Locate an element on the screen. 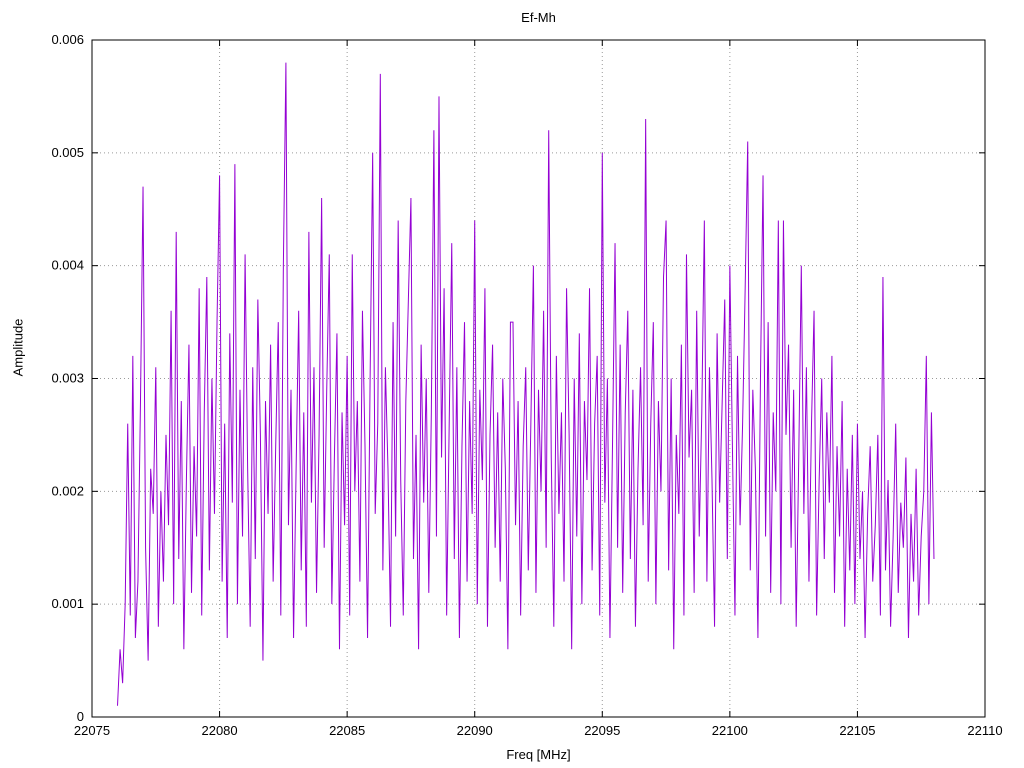  svg-text: 0.004 is located at coordinates (67, 265).